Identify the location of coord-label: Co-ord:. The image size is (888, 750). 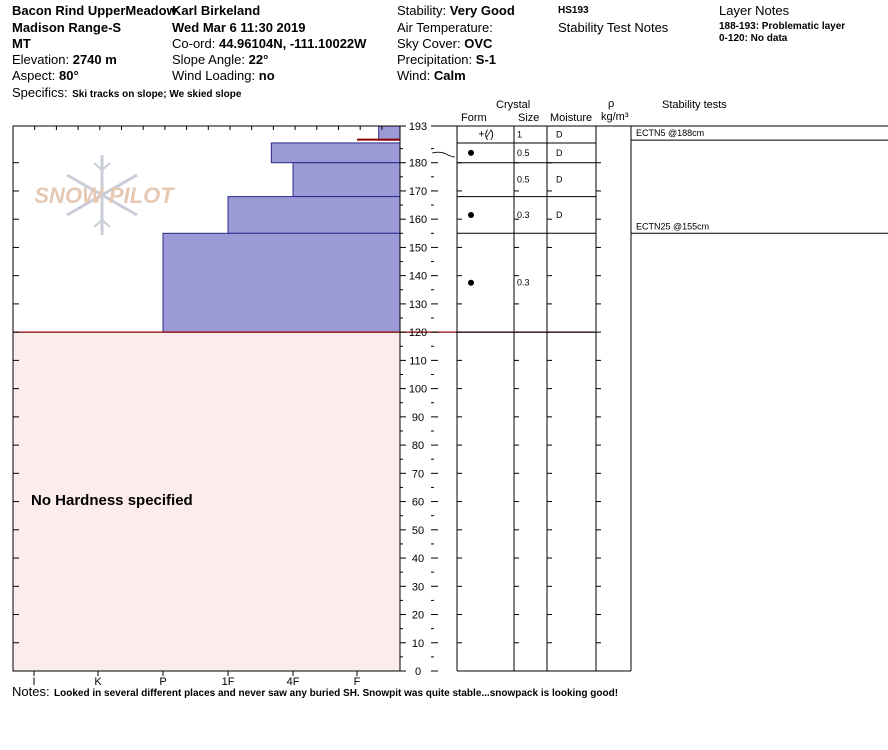
(194, 43).